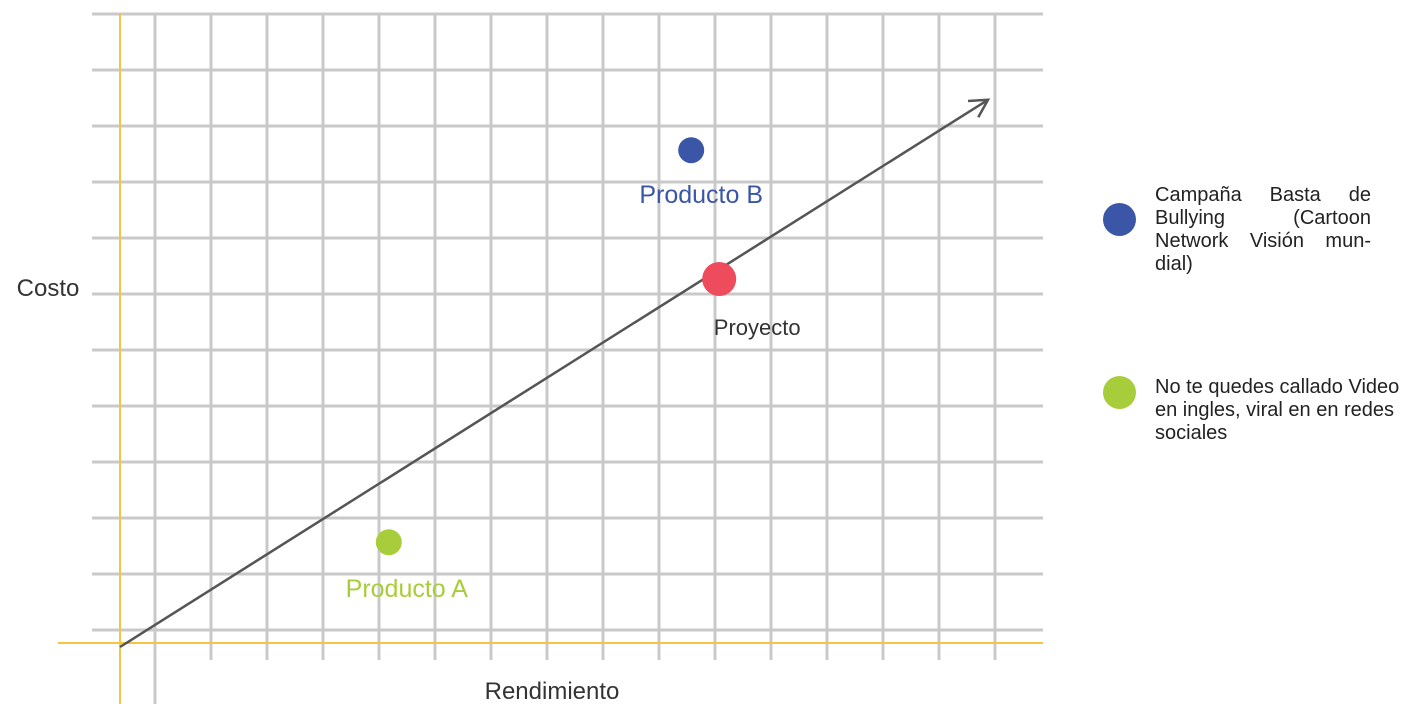  Describe the element at coordinates (719, 279) in the screenshot. I see `point-proyecto` at that location.